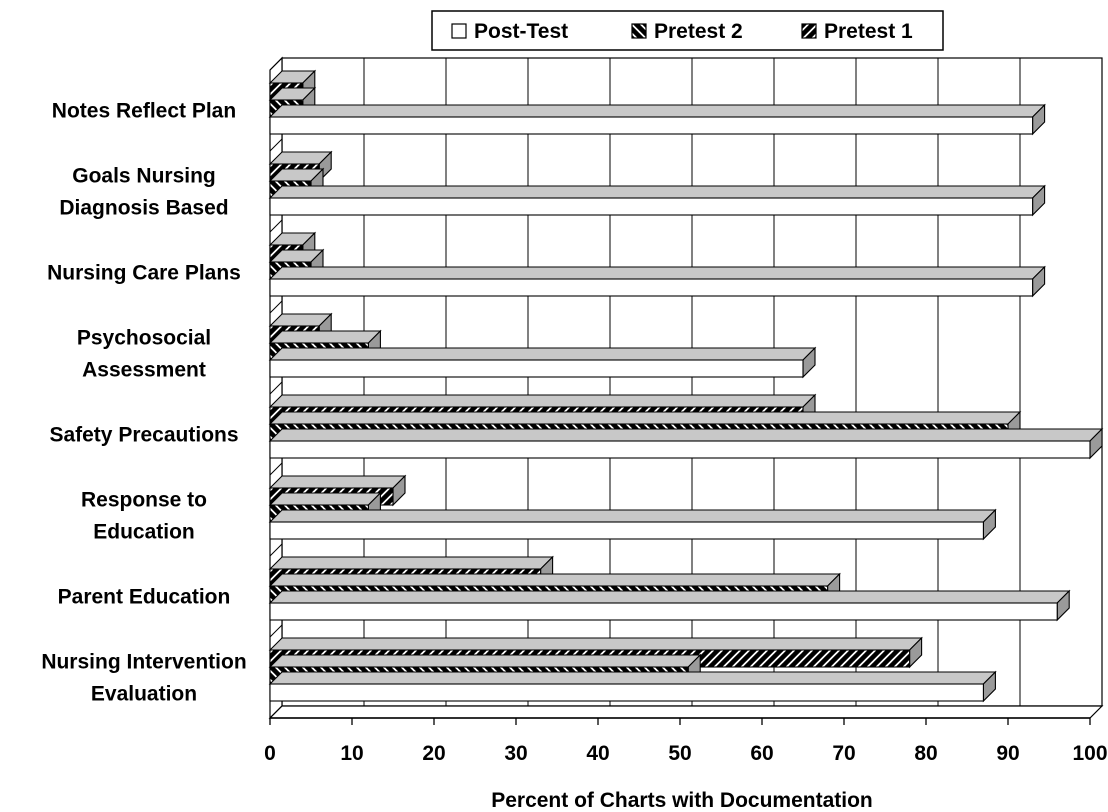 The image size is (1108, 812). Describe the element at coordinates (144, 597) in the screenshot. I see `y-category-label: Parent Education` at that location.